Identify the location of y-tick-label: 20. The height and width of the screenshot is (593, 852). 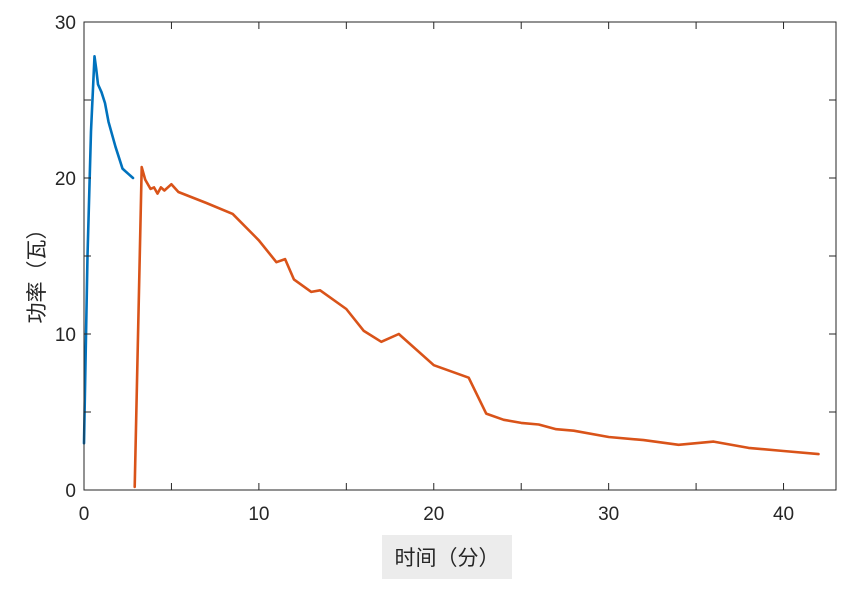
(65, 179).